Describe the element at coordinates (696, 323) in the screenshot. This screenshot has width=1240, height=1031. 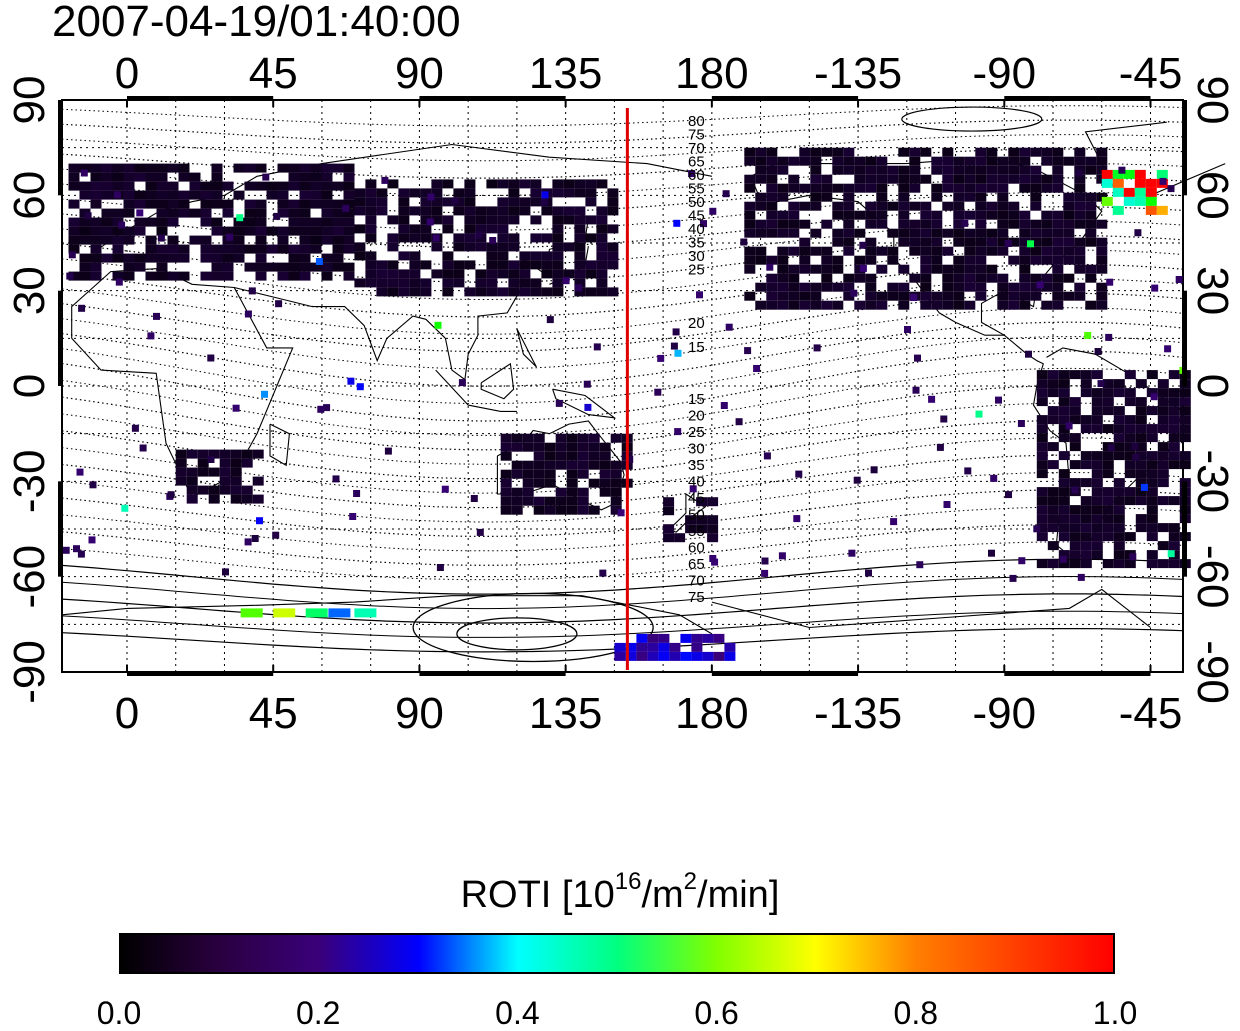
I see `contour-label: 20` at that location.